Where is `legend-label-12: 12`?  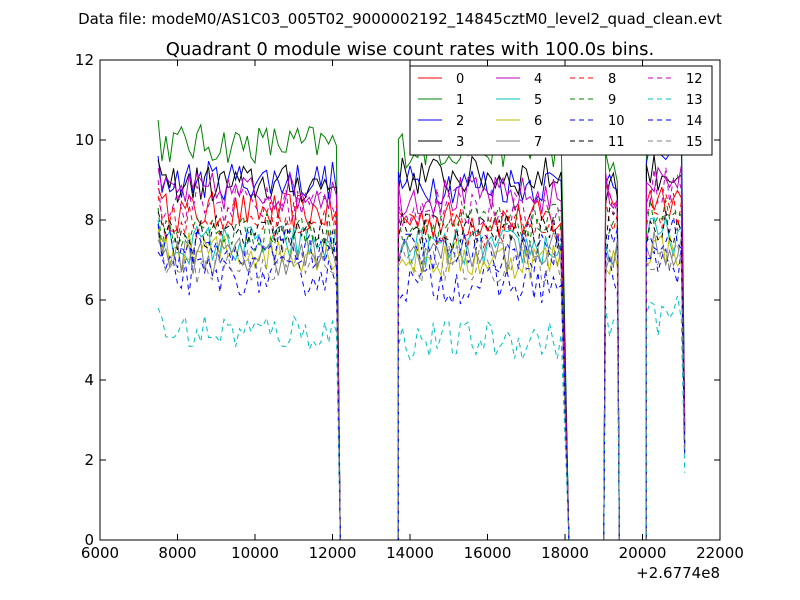
legend-label-12: 12 is located at coordinates (694, 79).